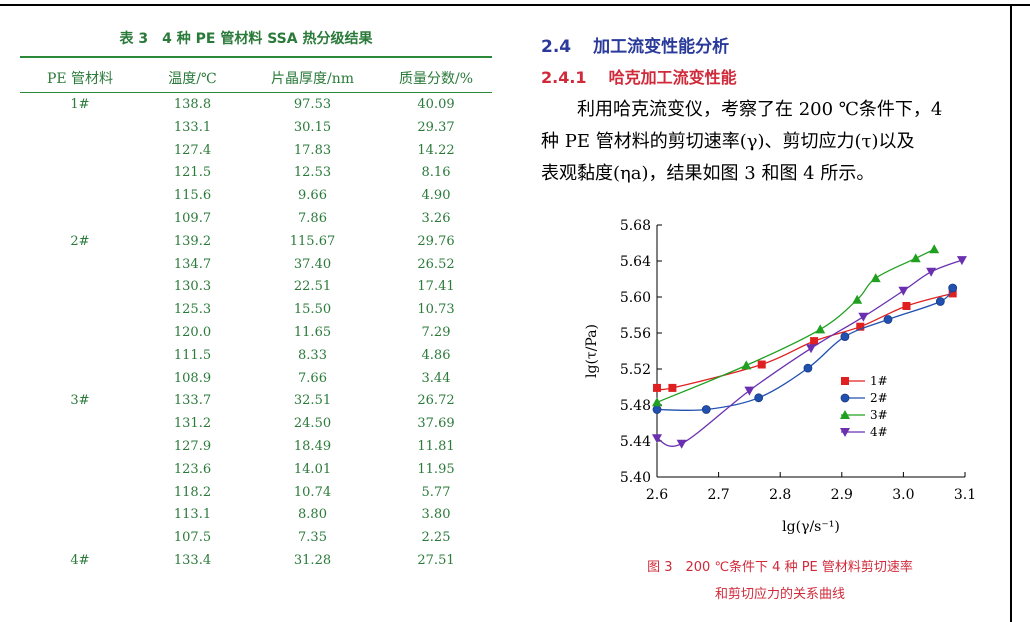  Describe the element at coordinates (965, 495) in the screenshot. I see `x-tick-label: 3.1` at that location.